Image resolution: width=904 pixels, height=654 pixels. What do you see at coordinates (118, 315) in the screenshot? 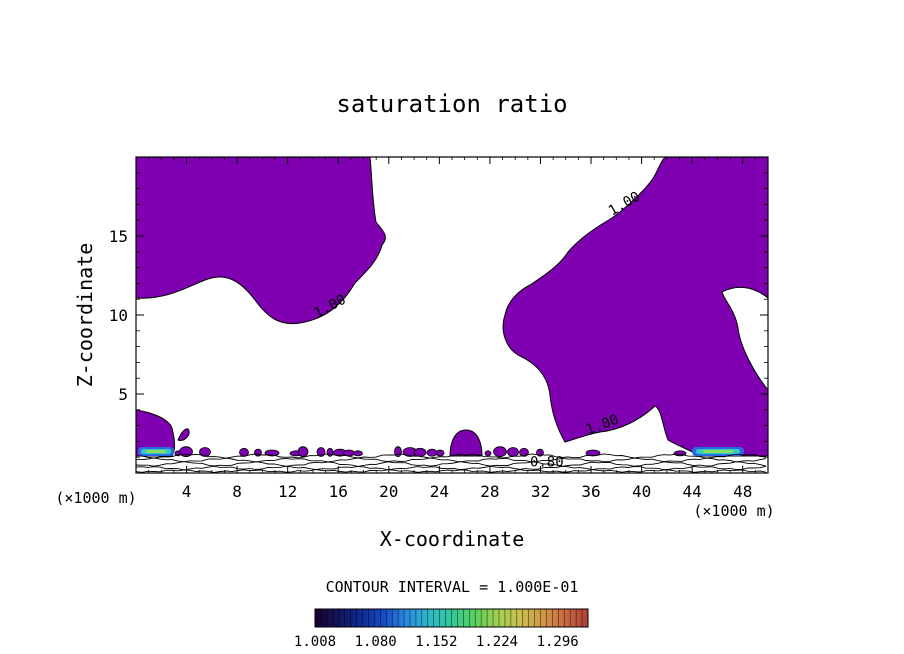
I see `y-tick-label: 10` at bounding box center [118, 315].